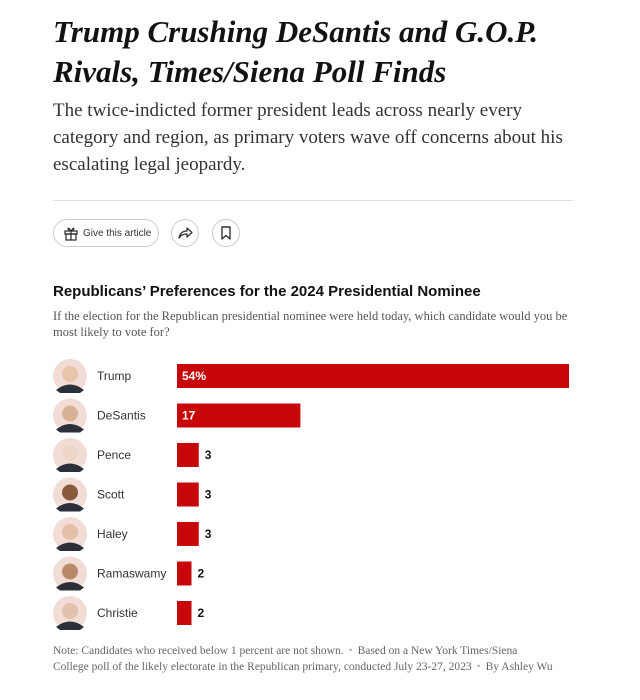 This screenshot has height=700, width=640. What do you see at coordinates (117, 613) in the screenshot?
I see `category-label: Christie` at bounding box center [117, 613].